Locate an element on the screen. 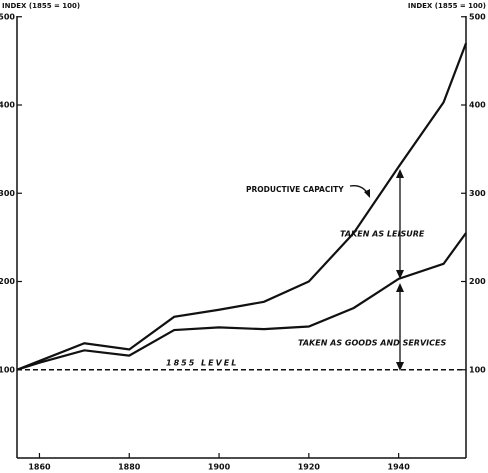 Image resolution: width=488 pixels, height=473 pixels. y2-tick-label: 500 is located at coordinates (477, 16).